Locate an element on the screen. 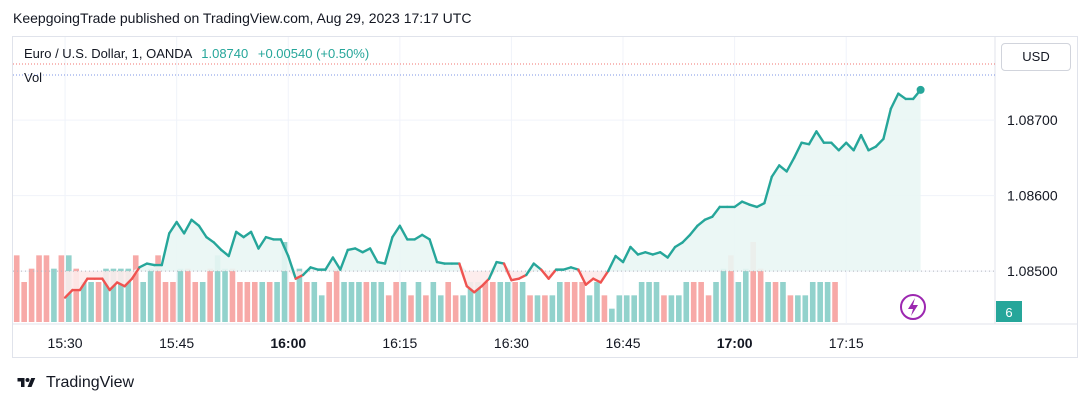  tradingview-footer: TradingView is located at coordinates (73, 383).